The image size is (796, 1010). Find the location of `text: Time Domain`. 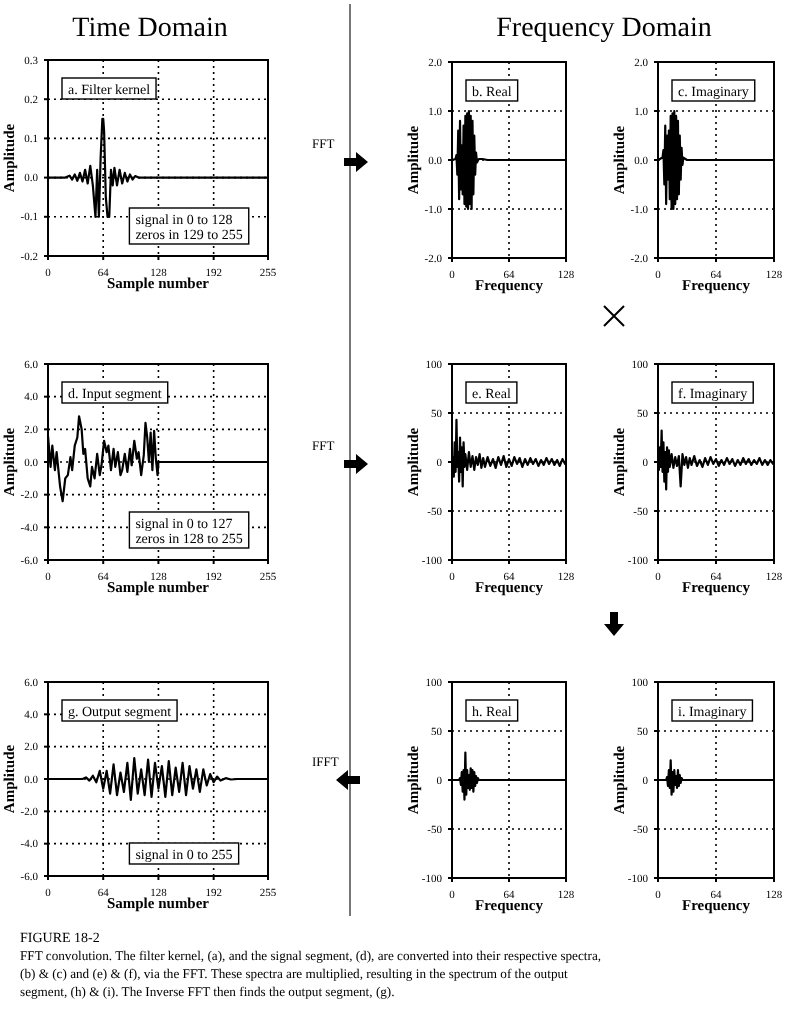

text: Time Domain is located at coordinates (150, 29).